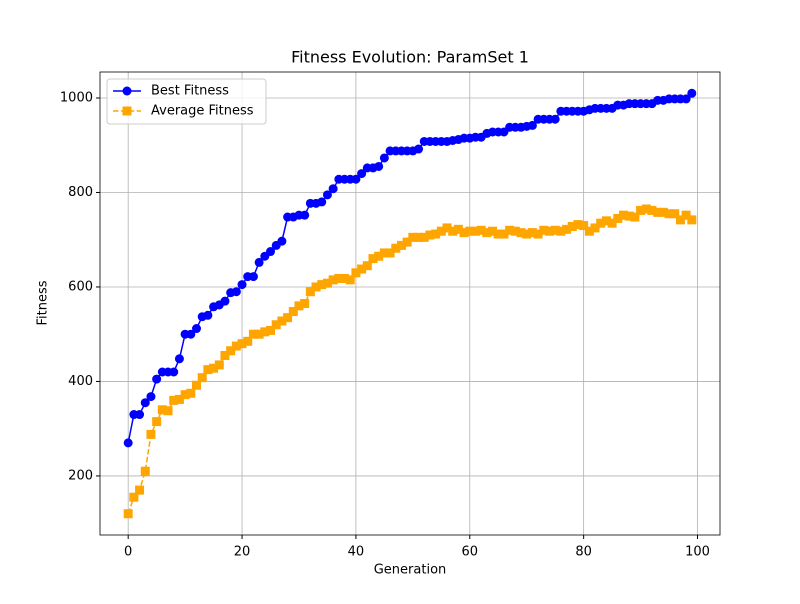  I want to click on x-axis-label: Generation, so click(410, 570).